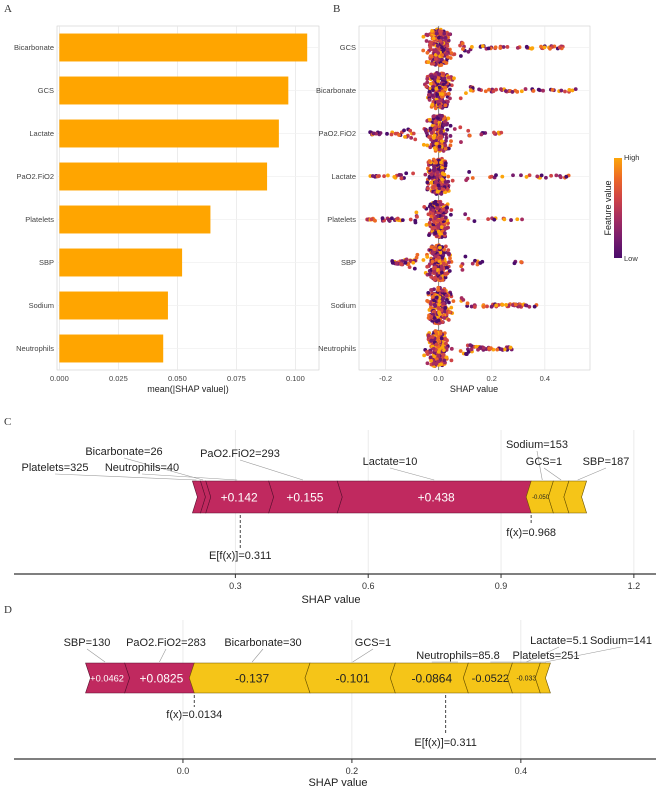 This screenshot has width=662, height=790. Describe the element at coordinates (438, 378) in the screenshot. I see `panel-b-x-tick-label: 0.0` at that location.